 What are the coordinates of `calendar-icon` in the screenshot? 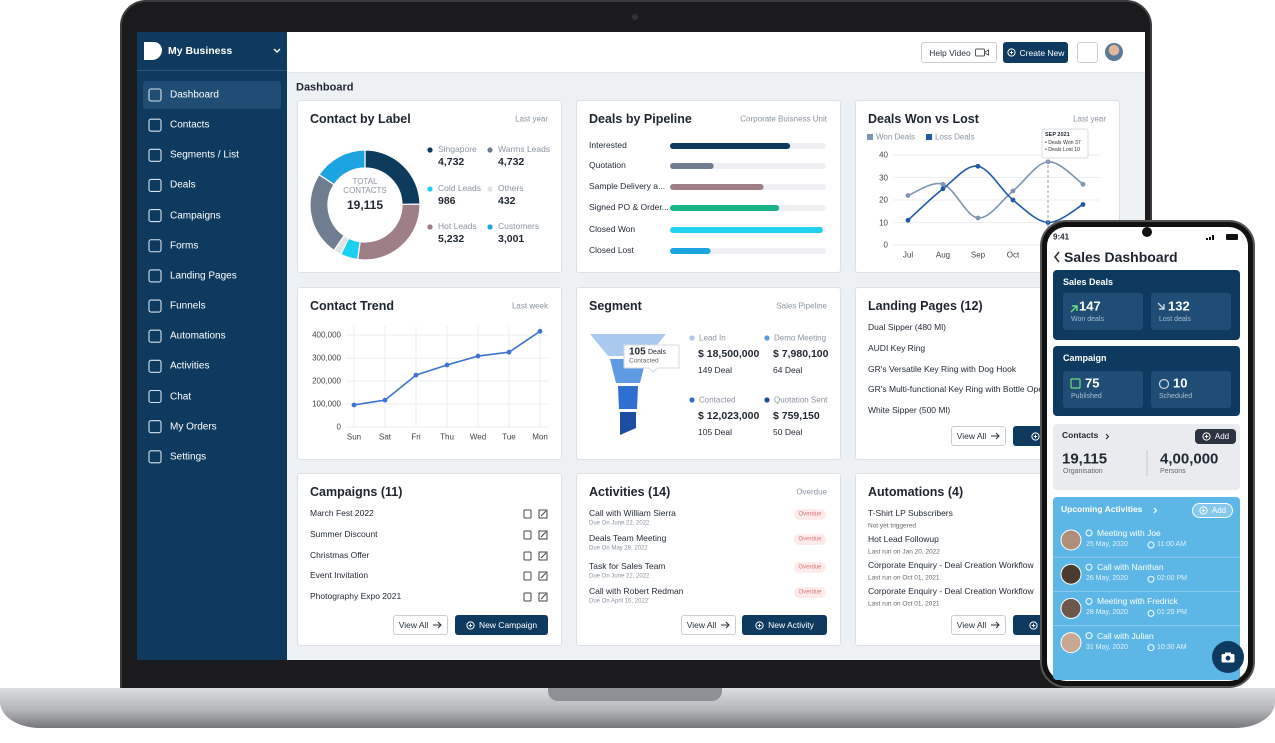 It's located at (1075, 383).